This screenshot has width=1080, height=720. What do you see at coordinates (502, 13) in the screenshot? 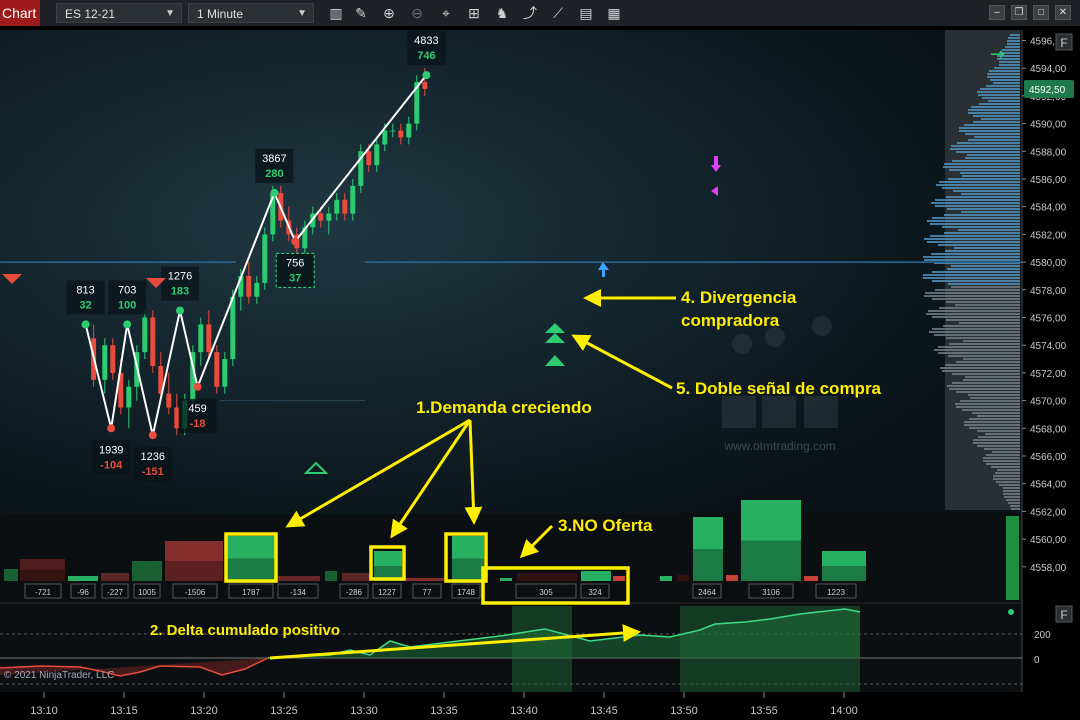
I see `strategy-icon: ♞` at bounding box center [502, 13].